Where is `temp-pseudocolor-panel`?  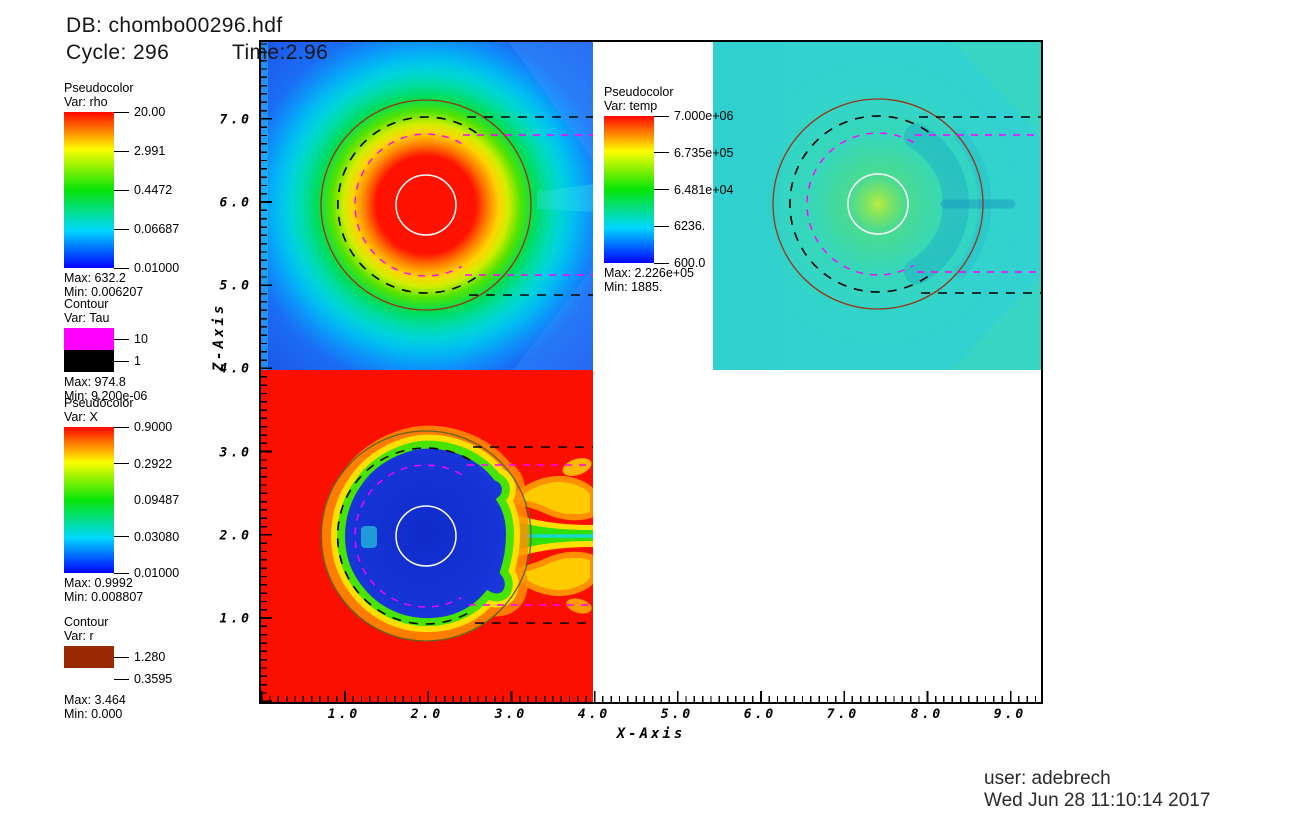
temp-pseudocolor-panel is located at coordinates (877, 206).